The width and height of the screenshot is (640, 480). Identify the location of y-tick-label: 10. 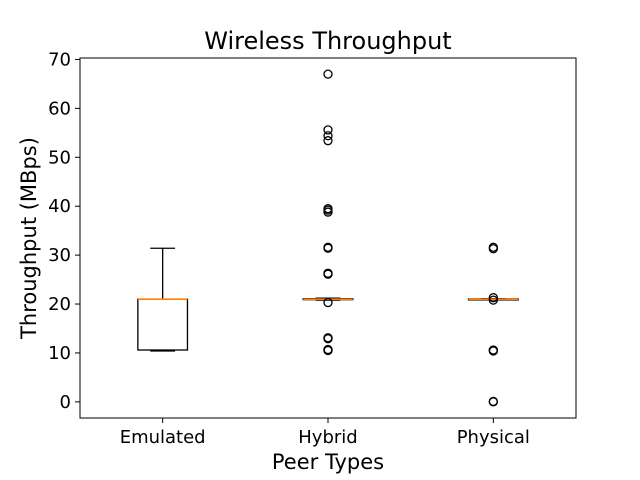
(59, 353).